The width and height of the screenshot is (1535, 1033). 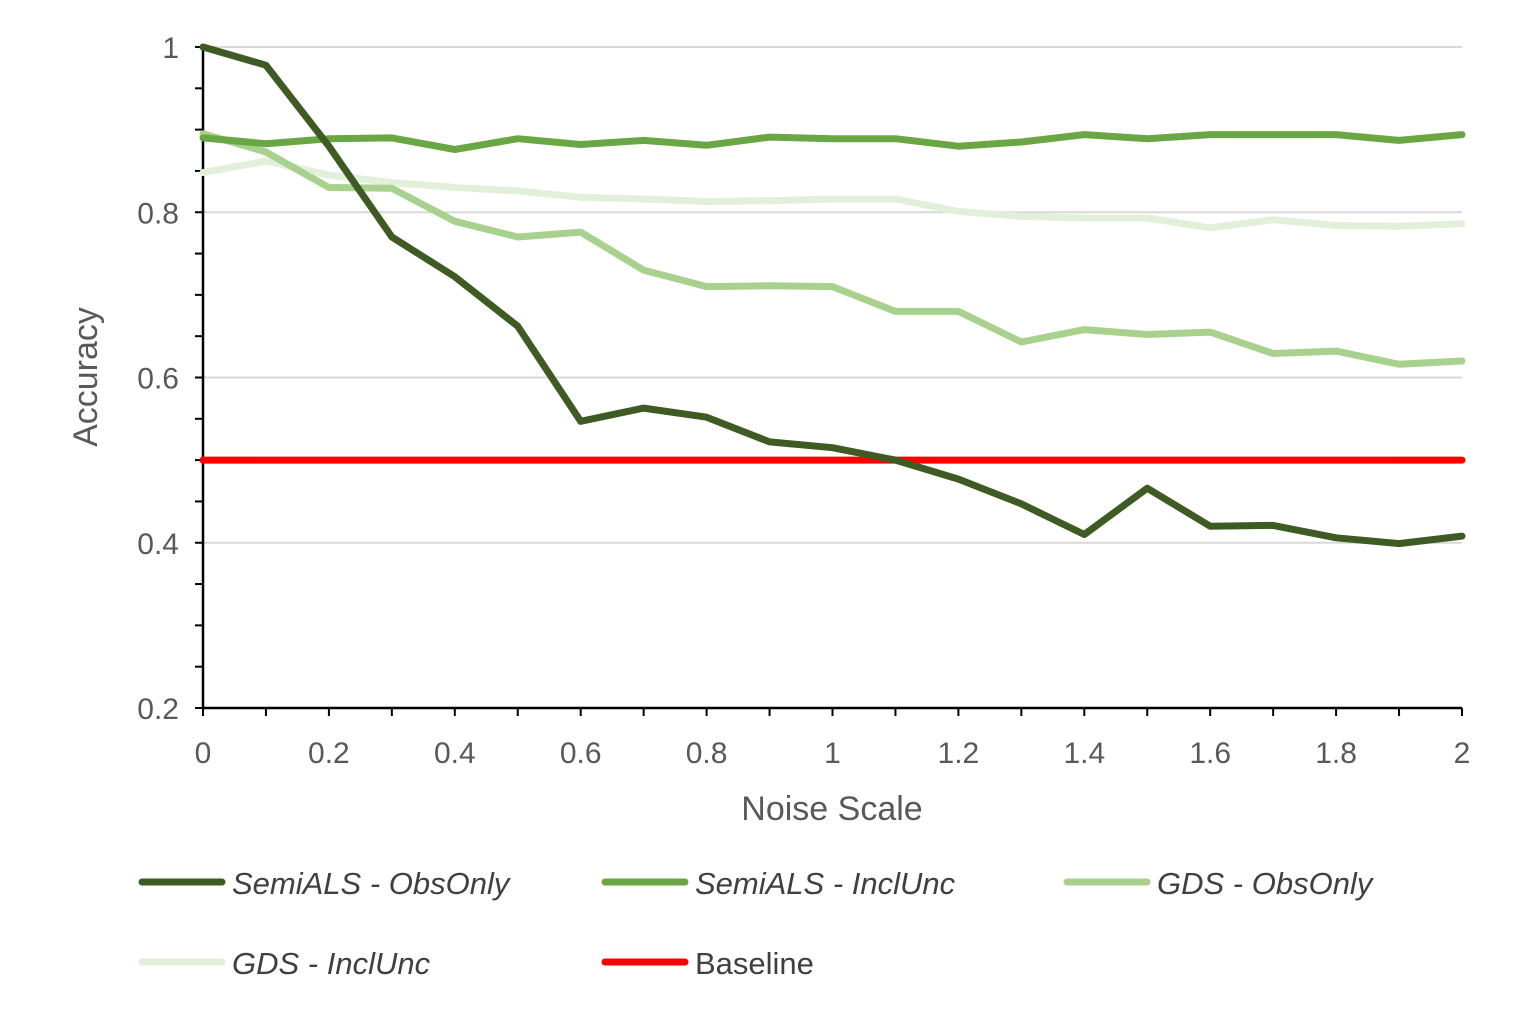 I want to click on x-tick-label: 0.6, so click(x=581, y=753).